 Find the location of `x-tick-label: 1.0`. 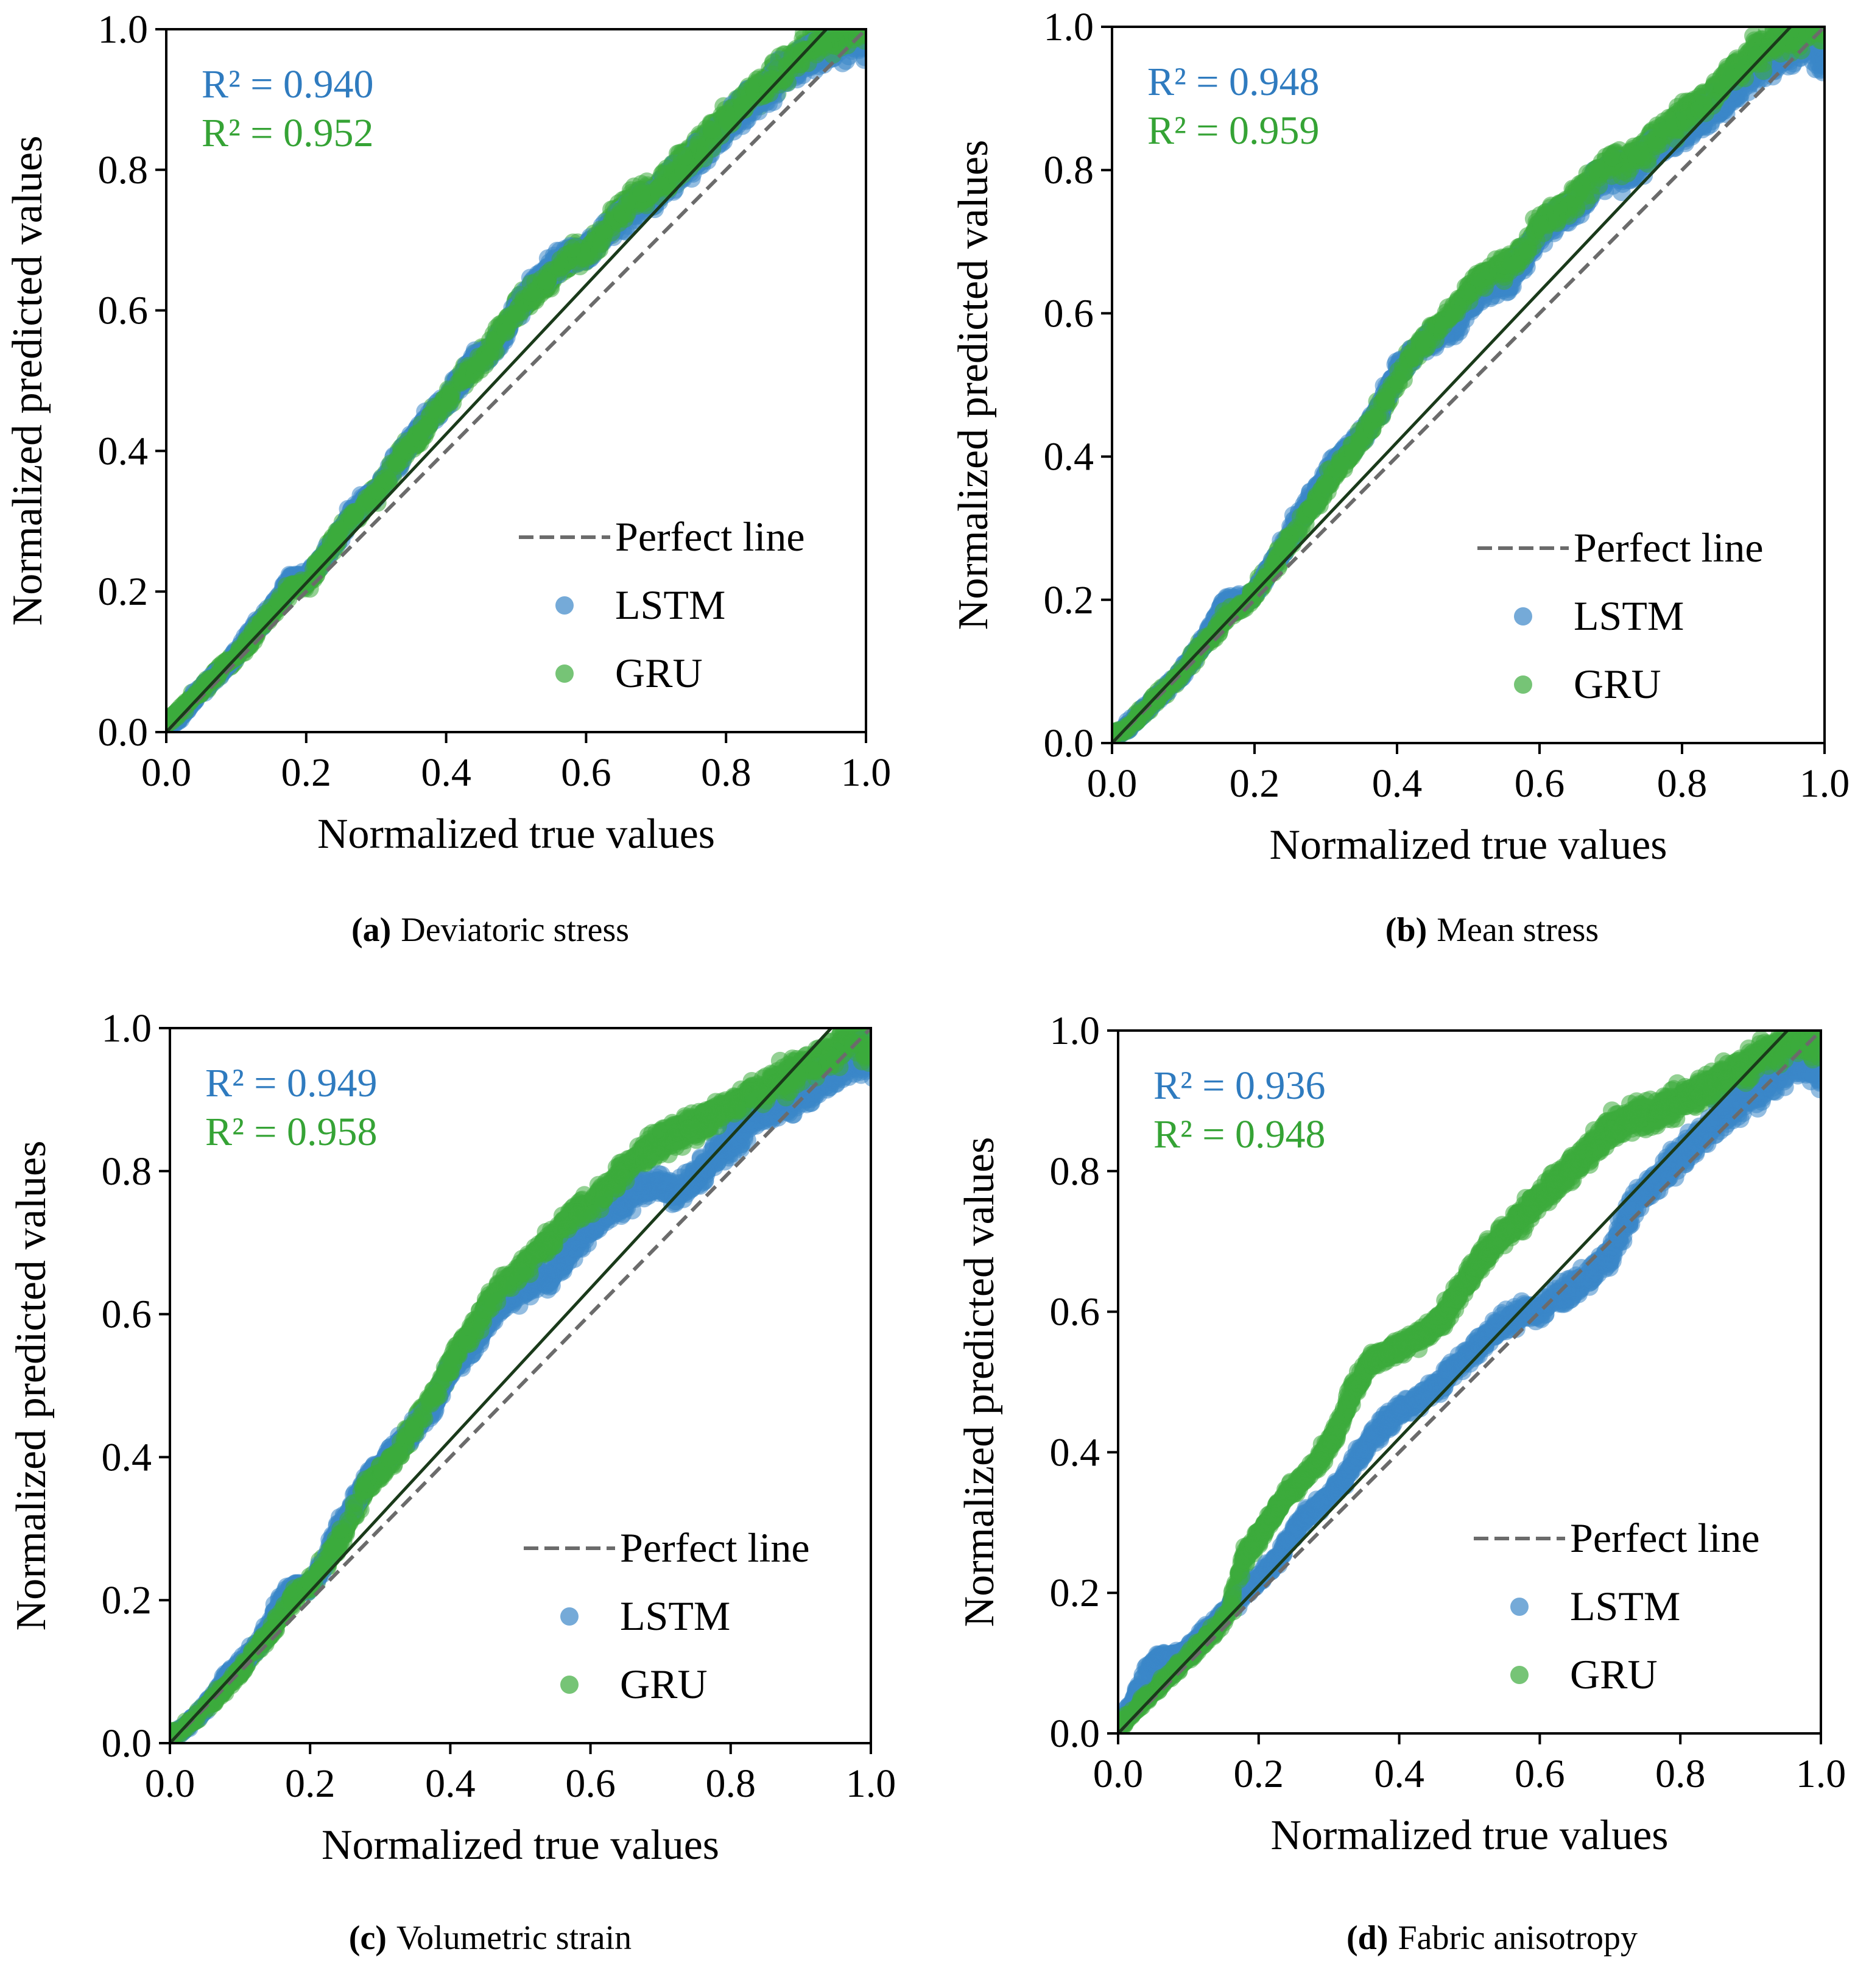

x-tick-label: 1.0 is located at coordinates (867, 772).